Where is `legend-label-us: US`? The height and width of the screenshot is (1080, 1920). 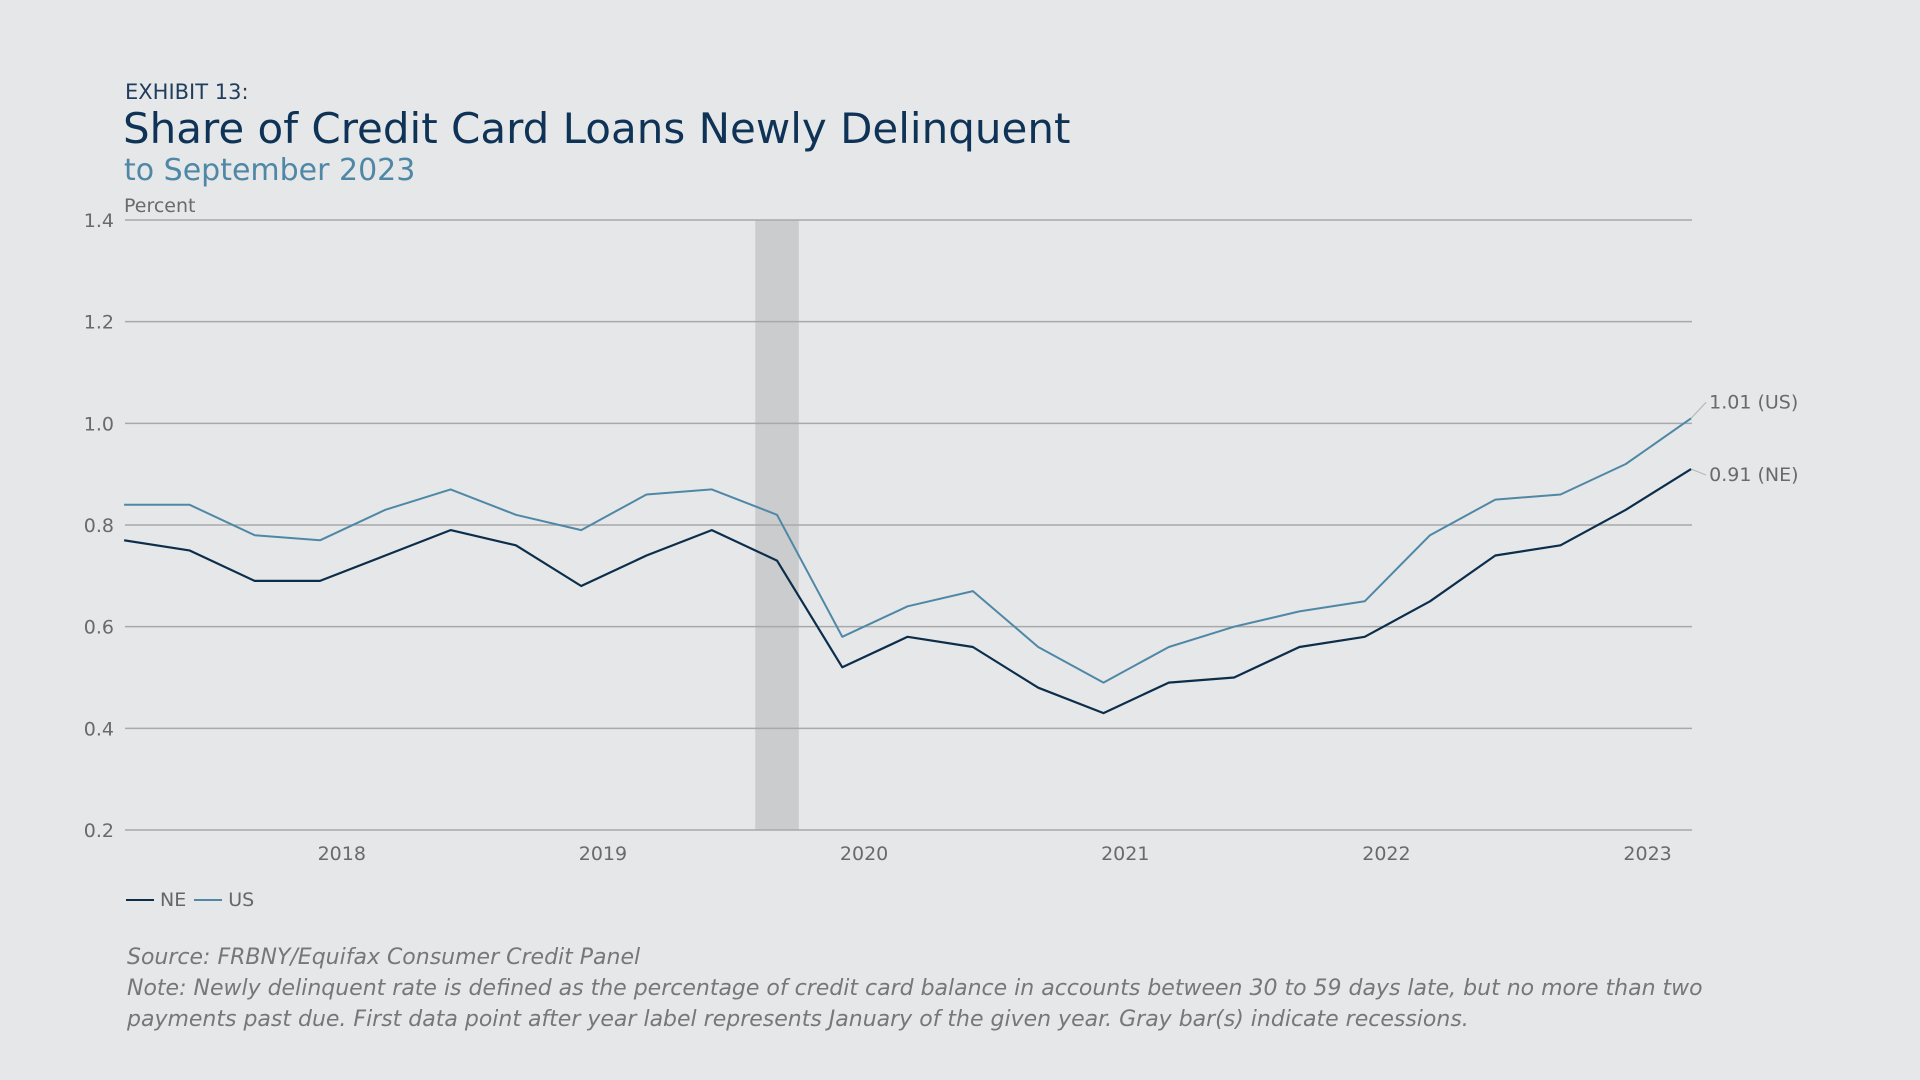
legend-label-us: US is located at coordinates (241, 900).